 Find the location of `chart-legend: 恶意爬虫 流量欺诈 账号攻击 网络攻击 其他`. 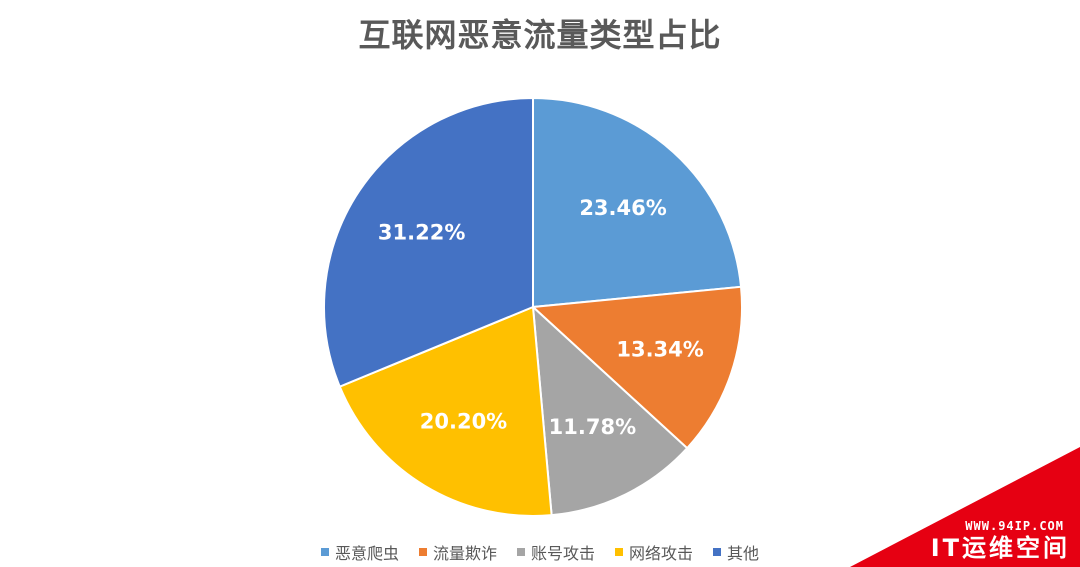

chart-legend: 恶意爬虫 流量欺诈 账号攻击 网络攻击 其他 is located at coordinates (540, 552).